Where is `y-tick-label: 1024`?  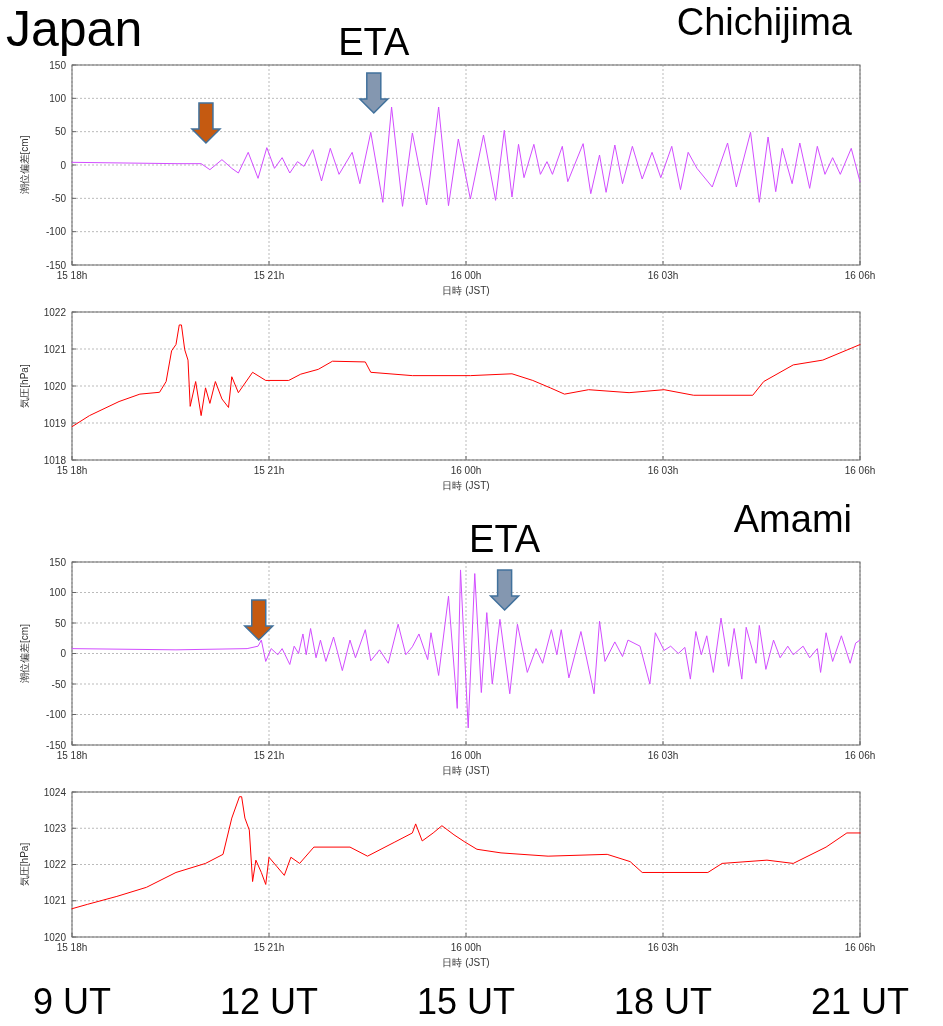 y-tick-label: 1024 is located at coordinates (55, 792).